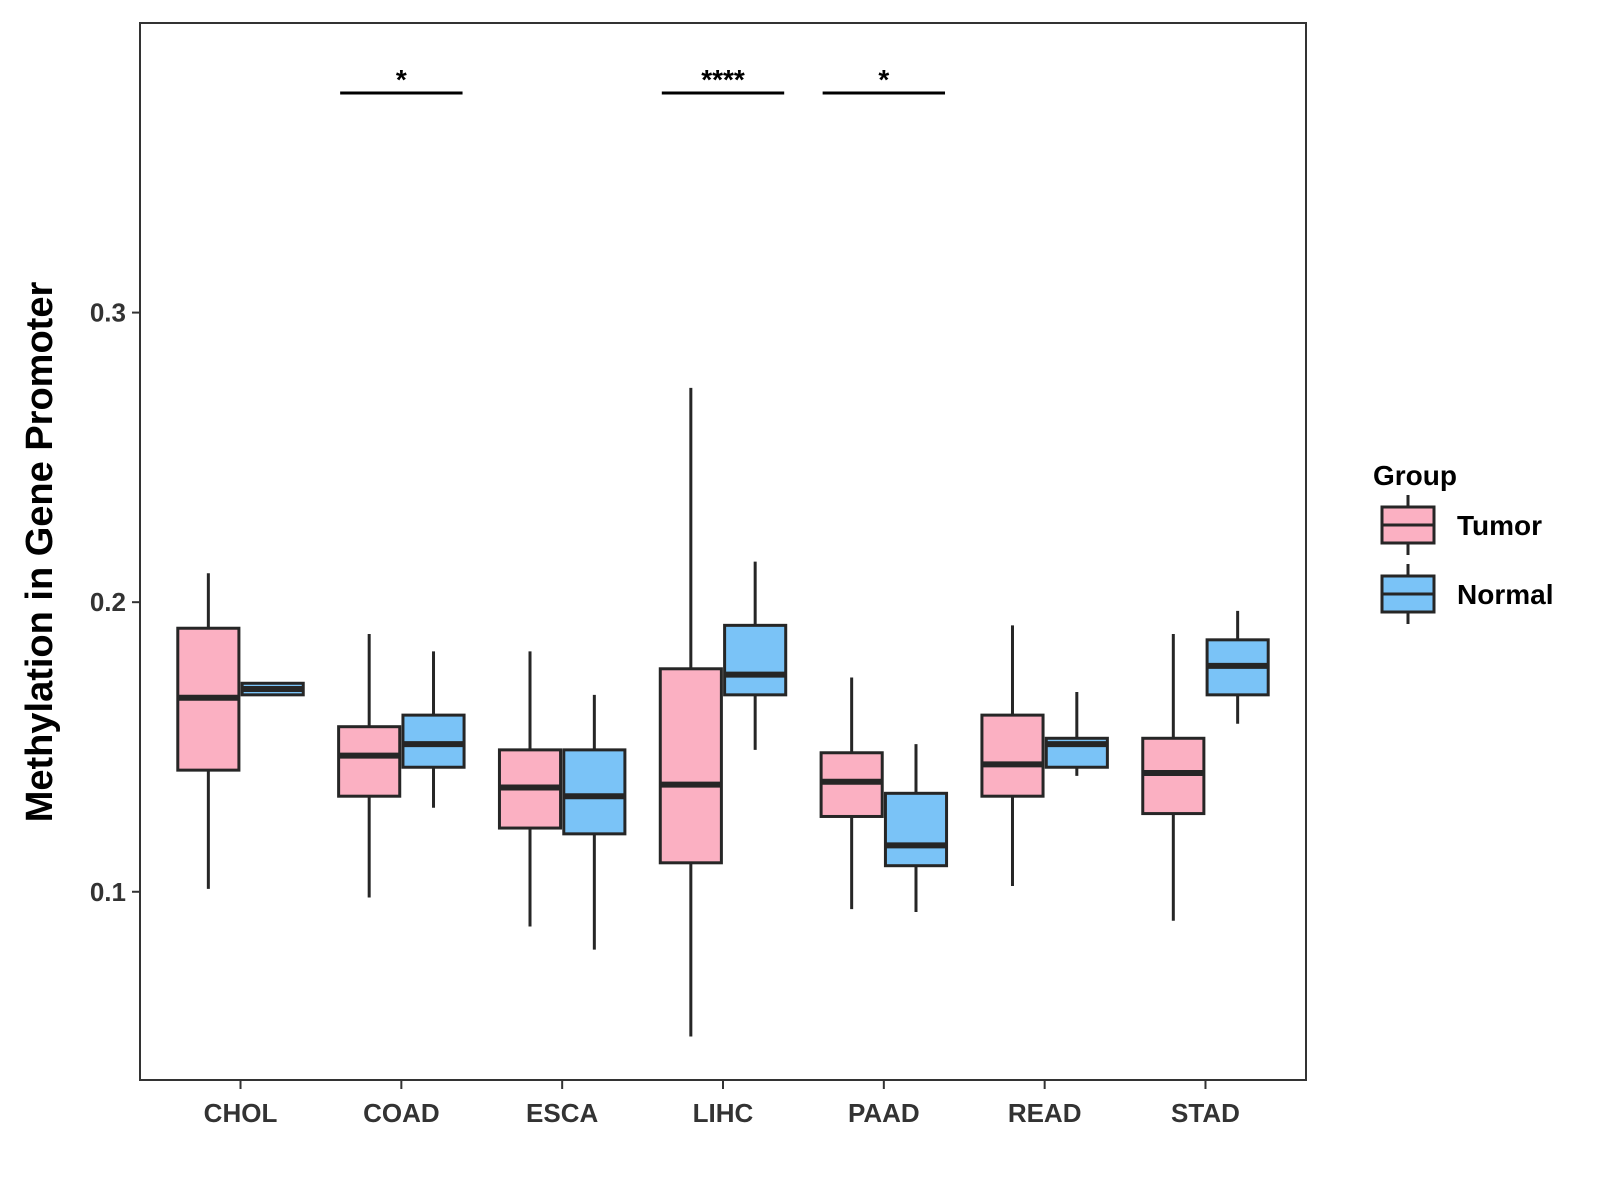 The width and height of the screenshot is (1600, 1200). What do you see at coordinates (1237, 667) in the screenshot?
I see `box-normal-stad` at bounding box center [1237, 667].